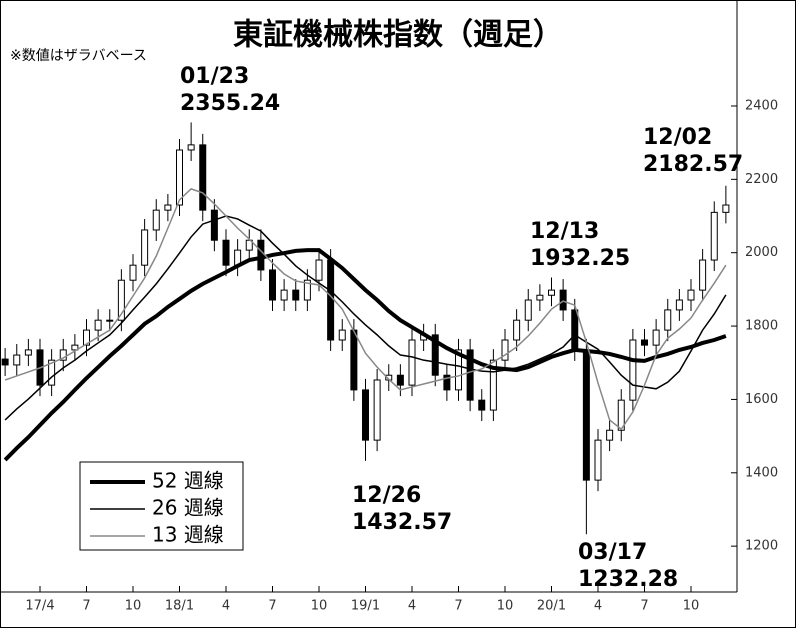 The width and height of the screenshot is (796, 628). Describe the element at coordinates (612, 552) in the screenshot. I see `annotation-date: 03/17` at that location.